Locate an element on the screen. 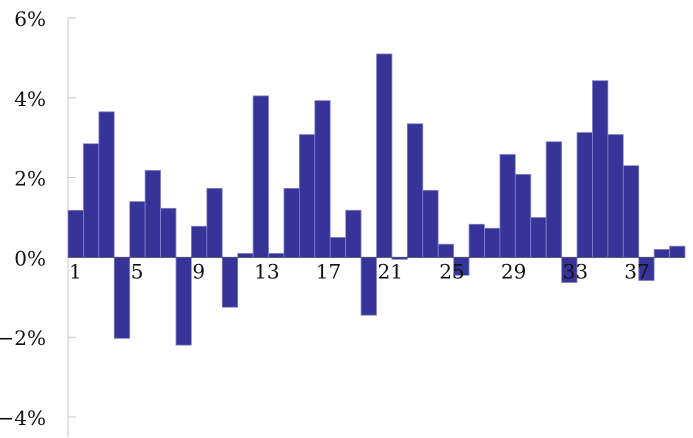 This screenshot has width=693, height=438. x-tick-label: 1 is located at coordinates (75, 271).